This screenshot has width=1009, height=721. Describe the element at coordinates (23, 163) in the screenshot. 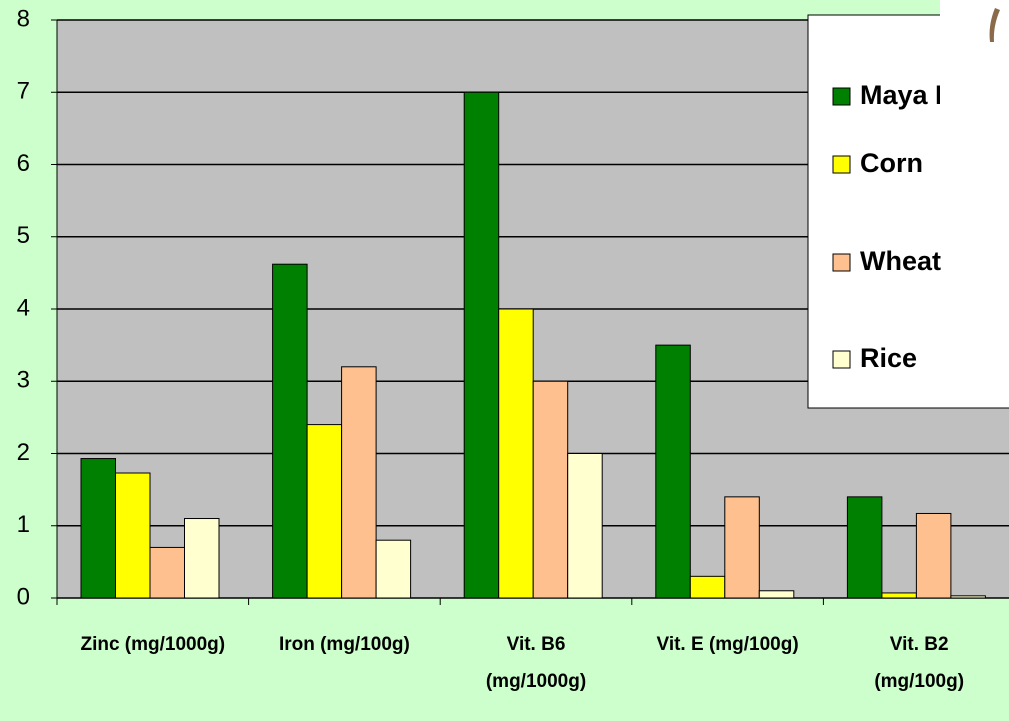

I see `y-tick-label: 6` at that location.